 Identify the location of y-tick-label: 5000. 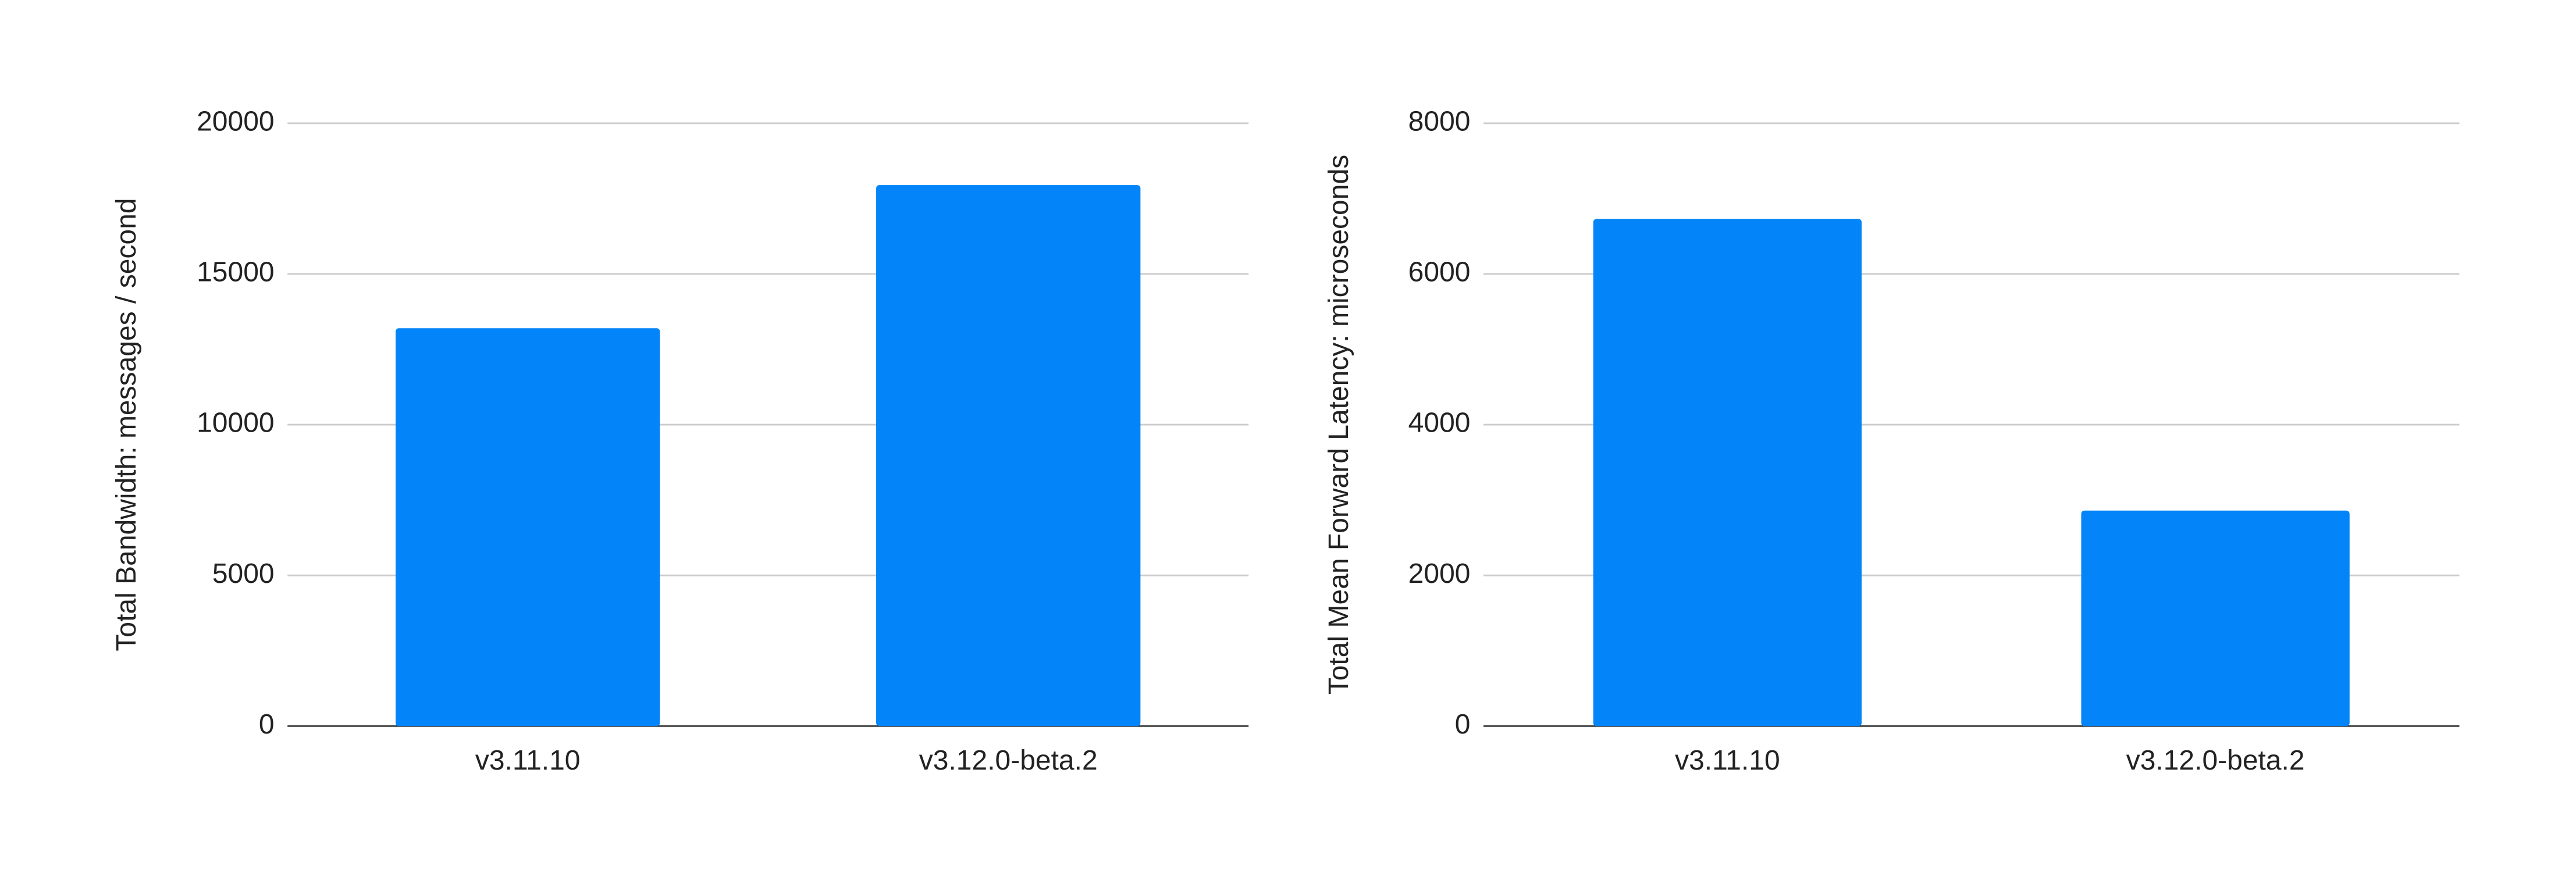
(244, 573).